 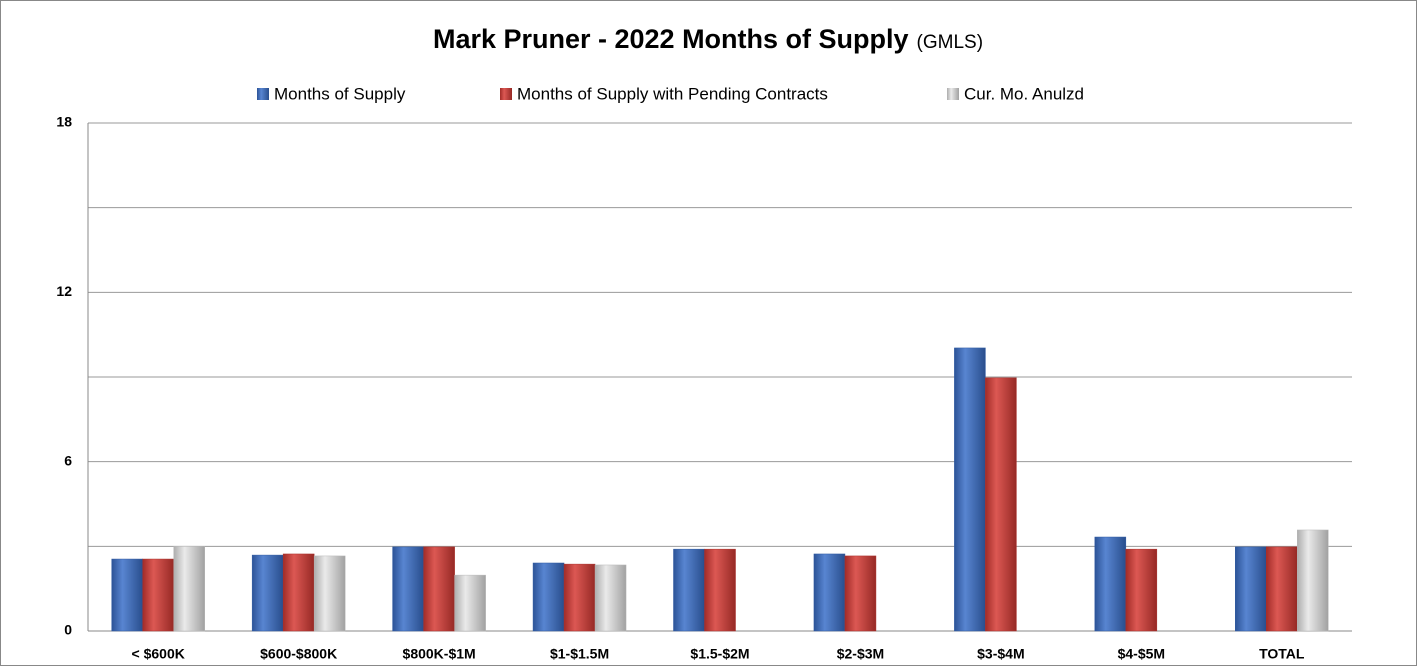 What do you see at coordinates (719, 654) in the screenshot?
I see `x-tick-label: $1.5-$2M` at bounding box center [719, 654].